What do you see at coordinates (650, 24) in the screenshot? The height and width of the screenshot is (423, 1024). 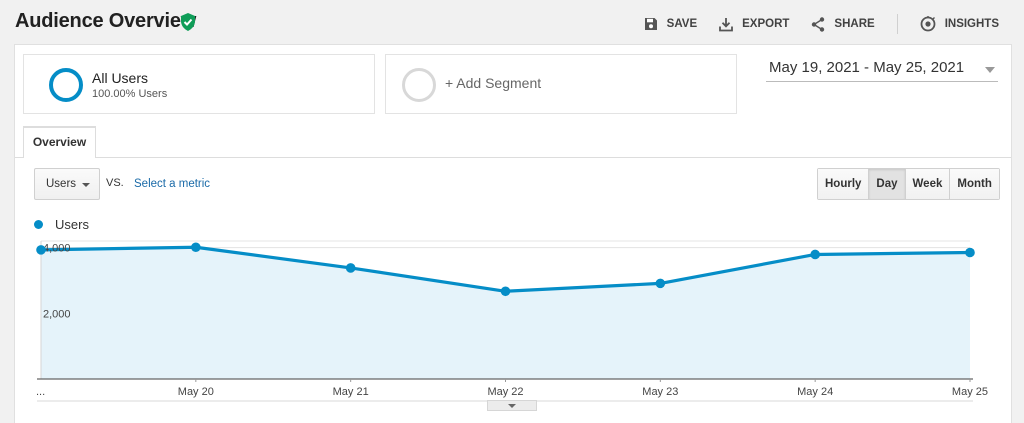 I see `floppy-disk-icon` at bounding box center [650, 24].